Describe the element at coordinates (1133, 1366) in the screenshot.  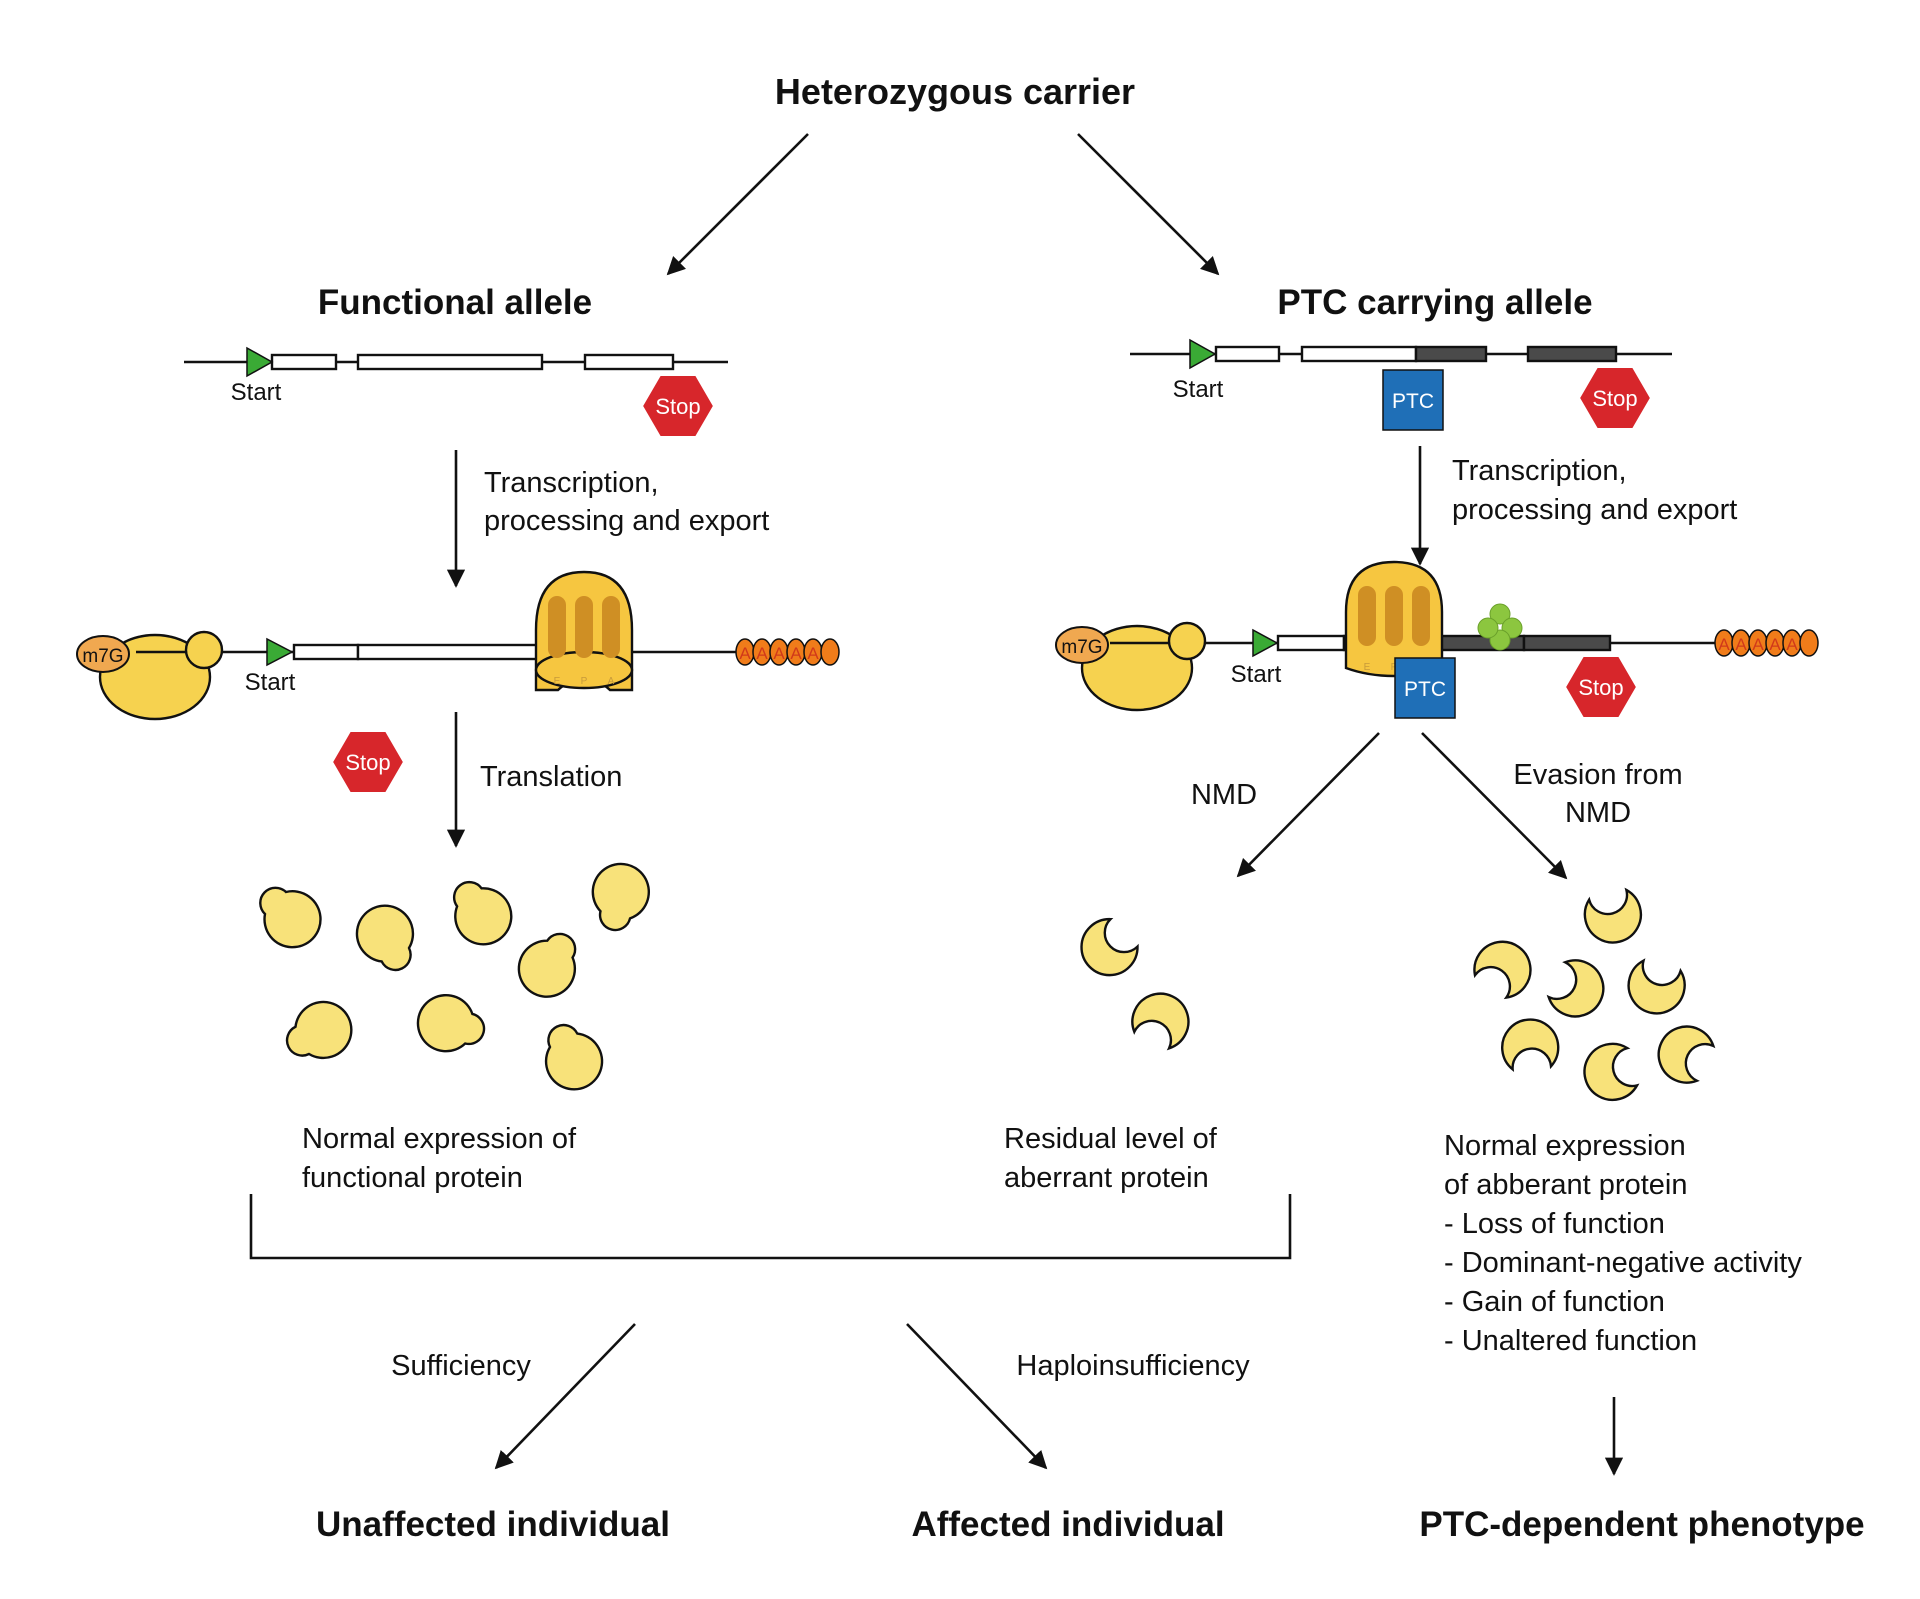
I see `haploinsufficiency-label: Haploinsufficiency` at that location.